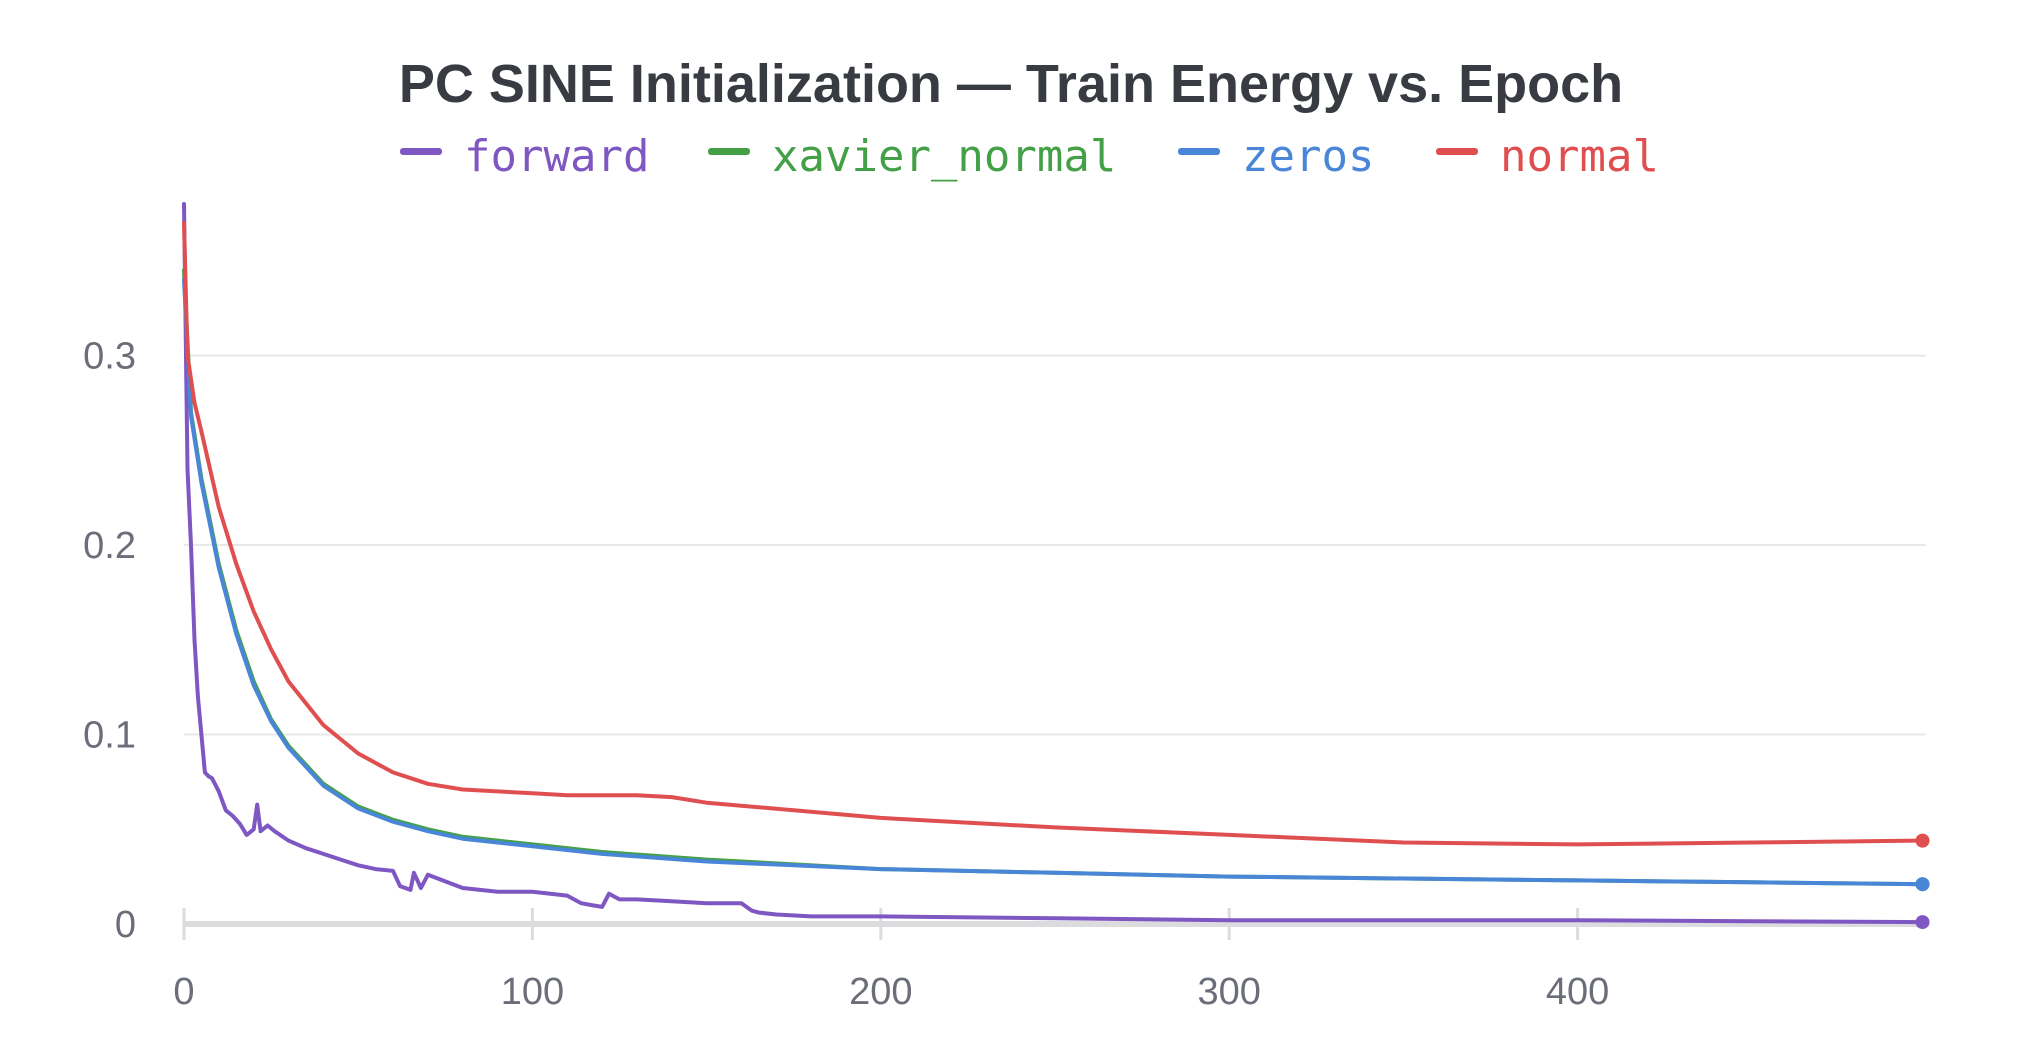 Image resolution: width=2022 pixels, height=1062 pixels. Describe the element at coordinates (1579, 156) in the screenshot. I see `legend-label: normal` at that location.